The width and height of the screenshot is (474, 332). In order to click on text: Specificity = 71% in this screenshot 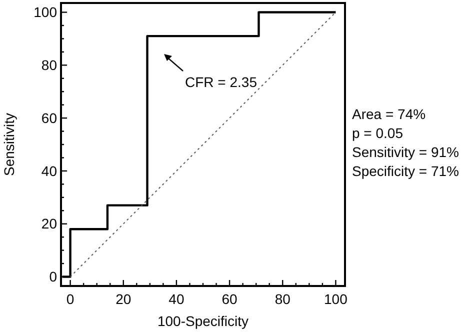, I will do `click(405, 171)`.